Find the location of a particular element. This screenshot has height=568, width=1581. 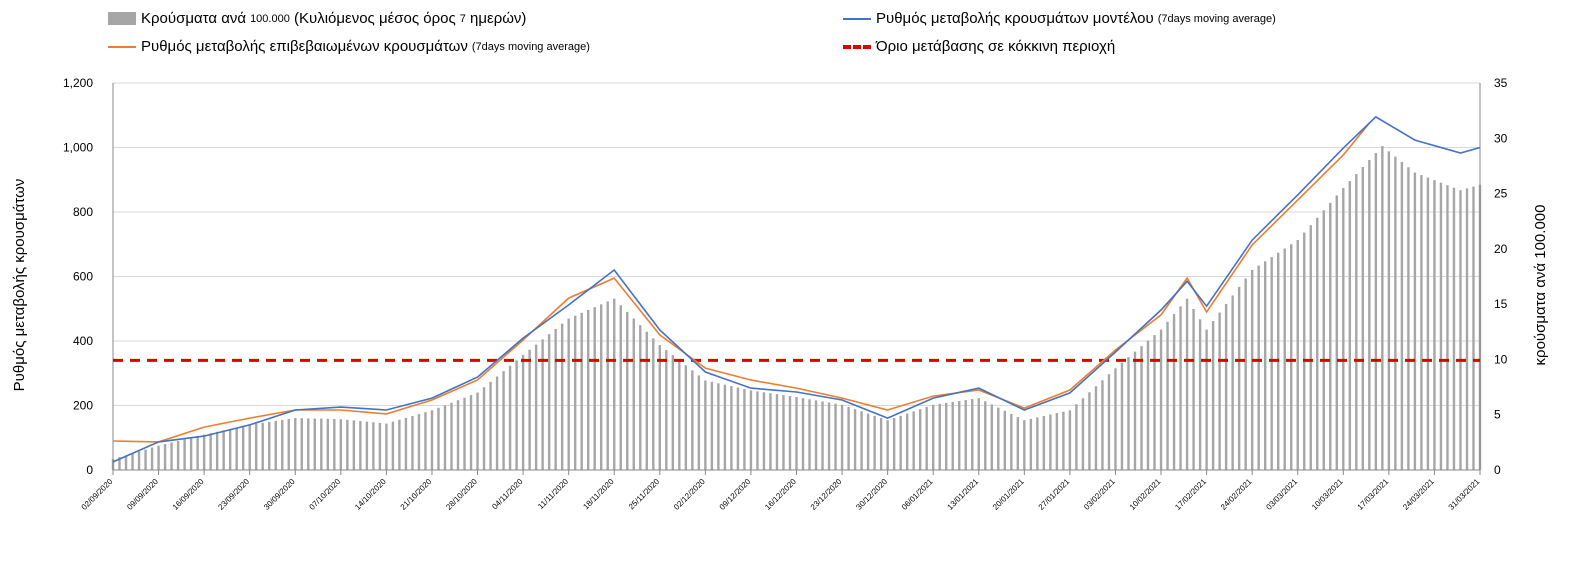

y-tick-label-right: 5 is located at coordinates (1497, 415).